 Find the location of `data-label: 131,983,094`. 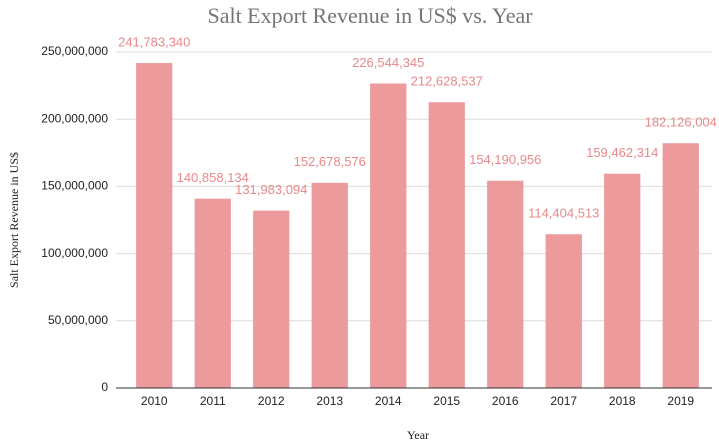

data-label: 131,983,094 is located at coordinates (271, 189).